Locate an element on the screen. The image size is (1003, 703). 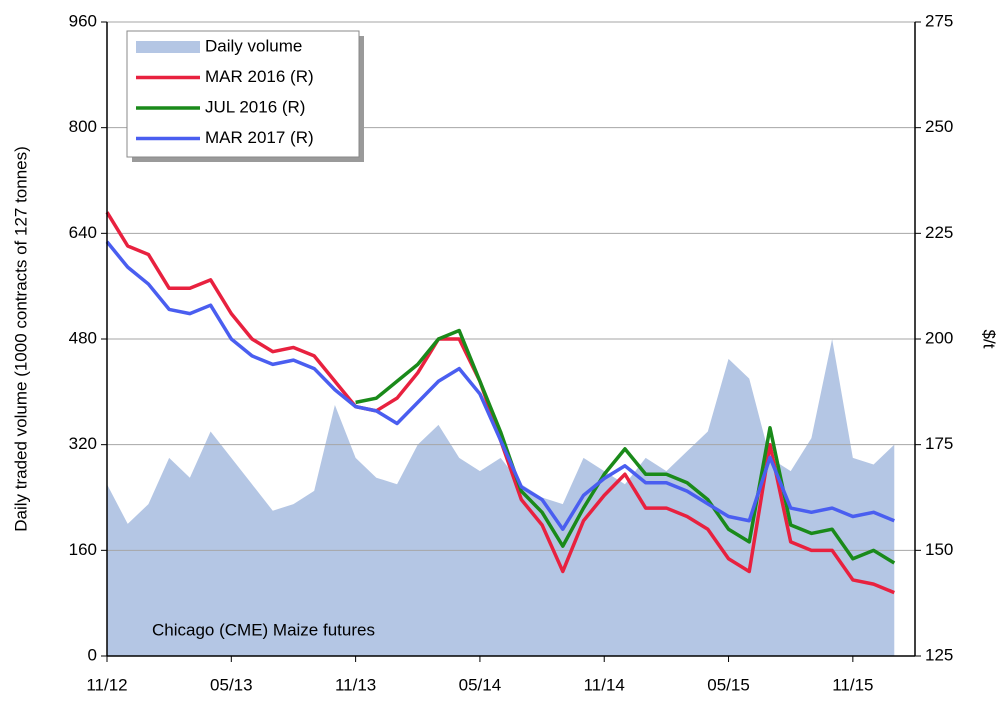
y2-axis-label: $/t is located at coordinates (989, 339).